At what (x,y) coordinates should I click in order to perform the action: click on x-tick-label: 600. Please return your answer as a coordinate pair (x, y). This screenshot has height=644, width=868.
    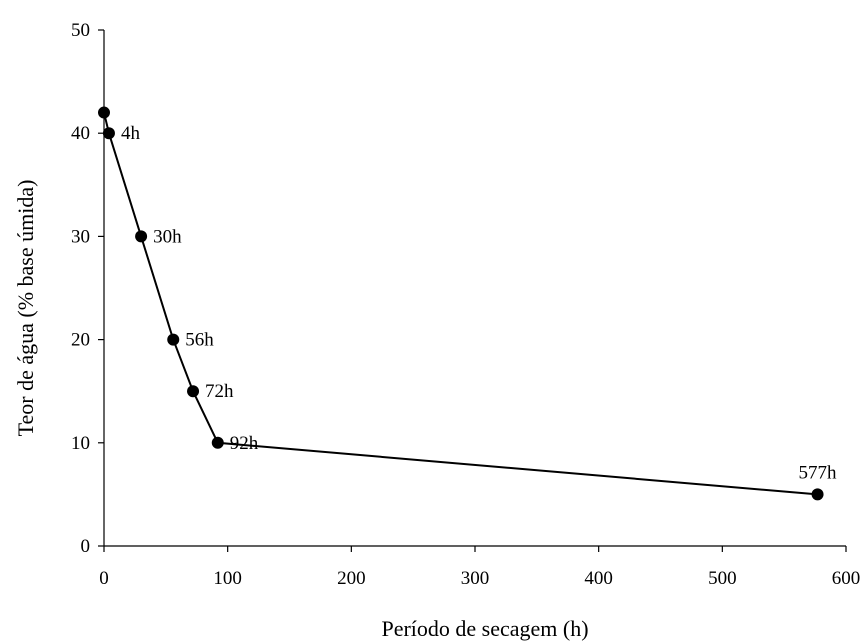
    Looking at the image, I should click on (846, 578).